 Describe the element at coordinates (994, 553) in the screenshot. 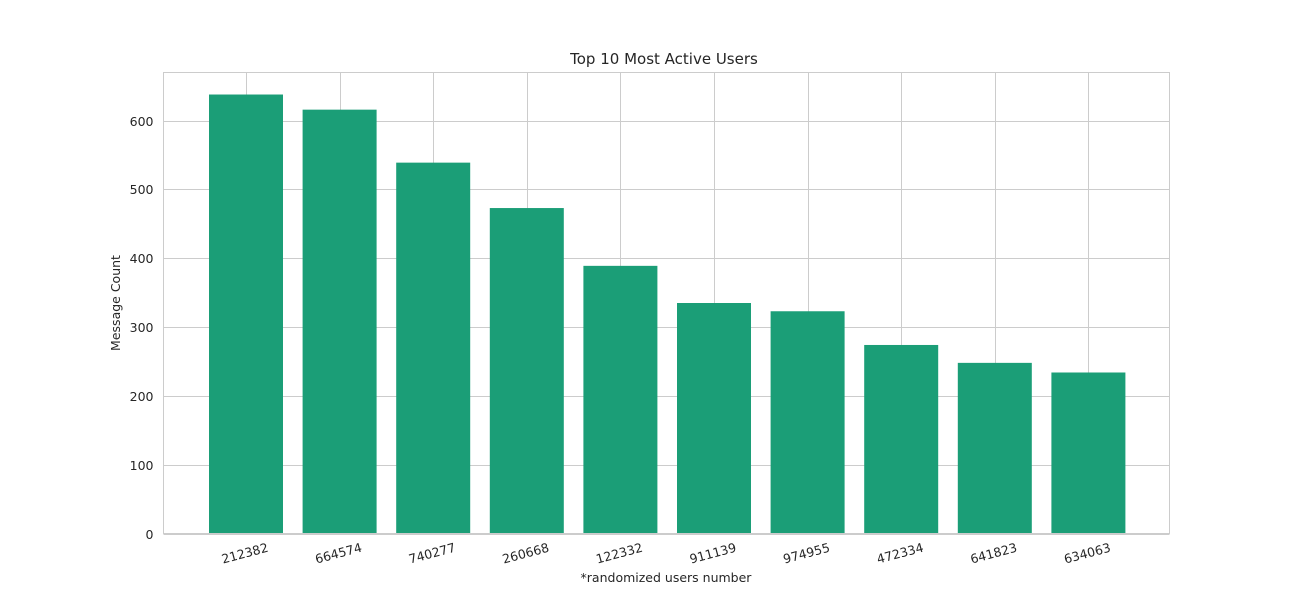

I see `x-tick-label: 641823` at that location.